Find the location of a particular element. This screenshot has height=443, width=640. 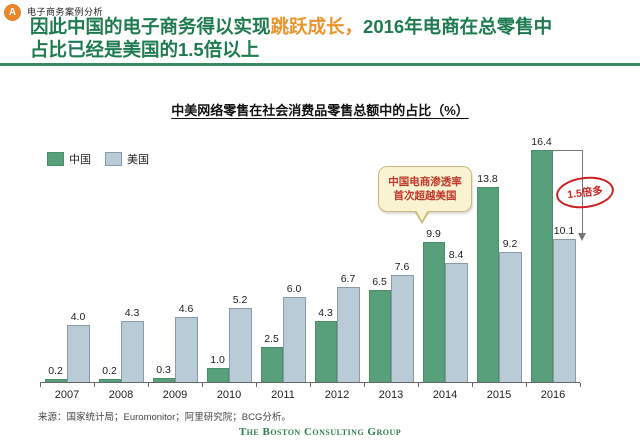

bar-value-label: 7.6 is located at coordinates (402, 266).